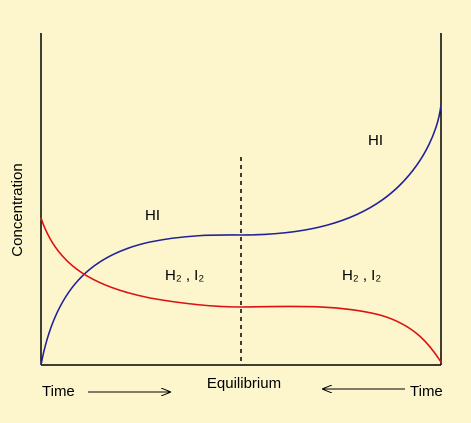 Image resolution: width=471 pixels, height=423 pixels. I want to click on time-left: Time, so click(58, 391).